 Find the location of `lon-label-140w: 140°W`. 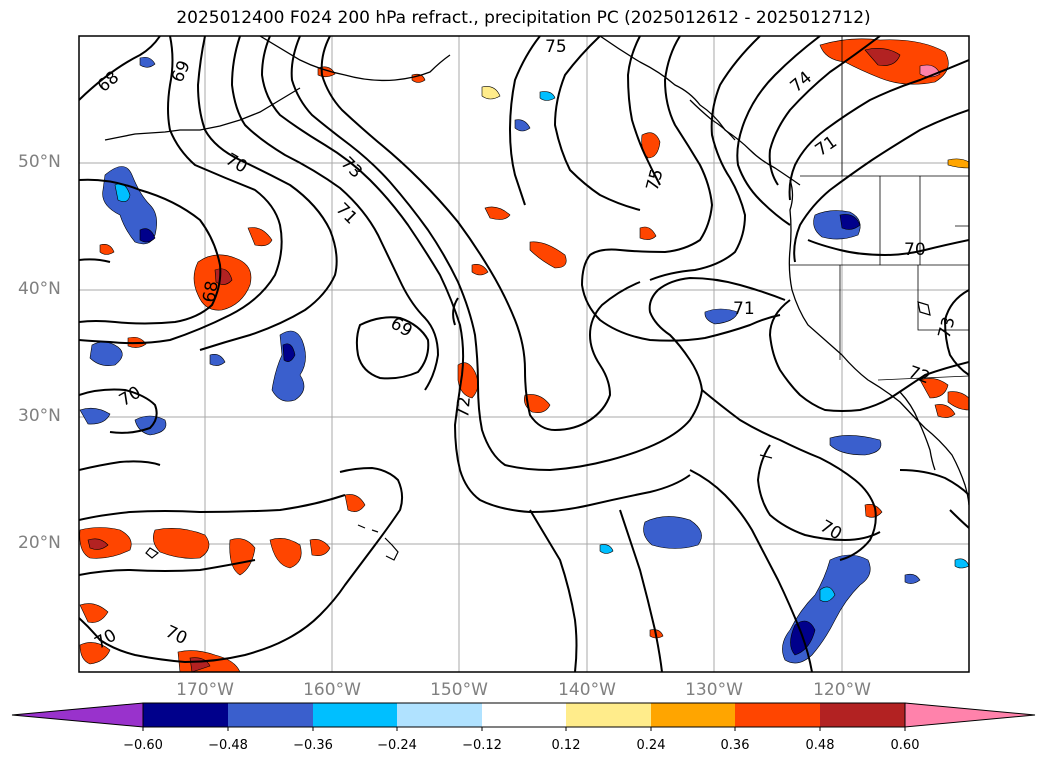

lon-label-140w: 140°W is located at coordinates (587, 690).